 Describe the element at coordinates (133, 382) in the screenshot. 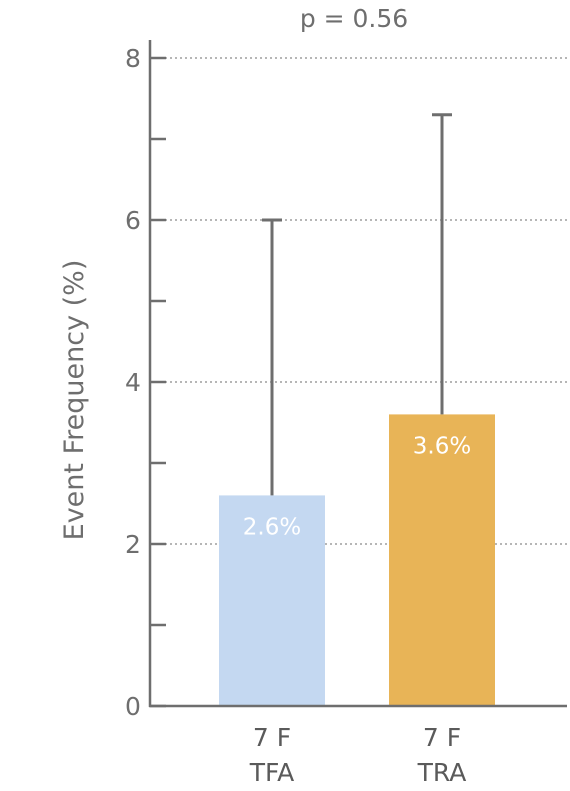

I see `y-tick-label-4: 4` at that location.